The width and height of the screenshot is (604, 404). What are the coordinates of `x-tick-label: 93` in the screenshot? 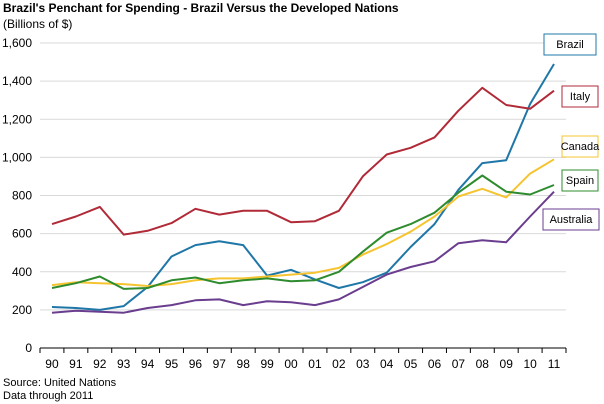 It's located at (124, 364).